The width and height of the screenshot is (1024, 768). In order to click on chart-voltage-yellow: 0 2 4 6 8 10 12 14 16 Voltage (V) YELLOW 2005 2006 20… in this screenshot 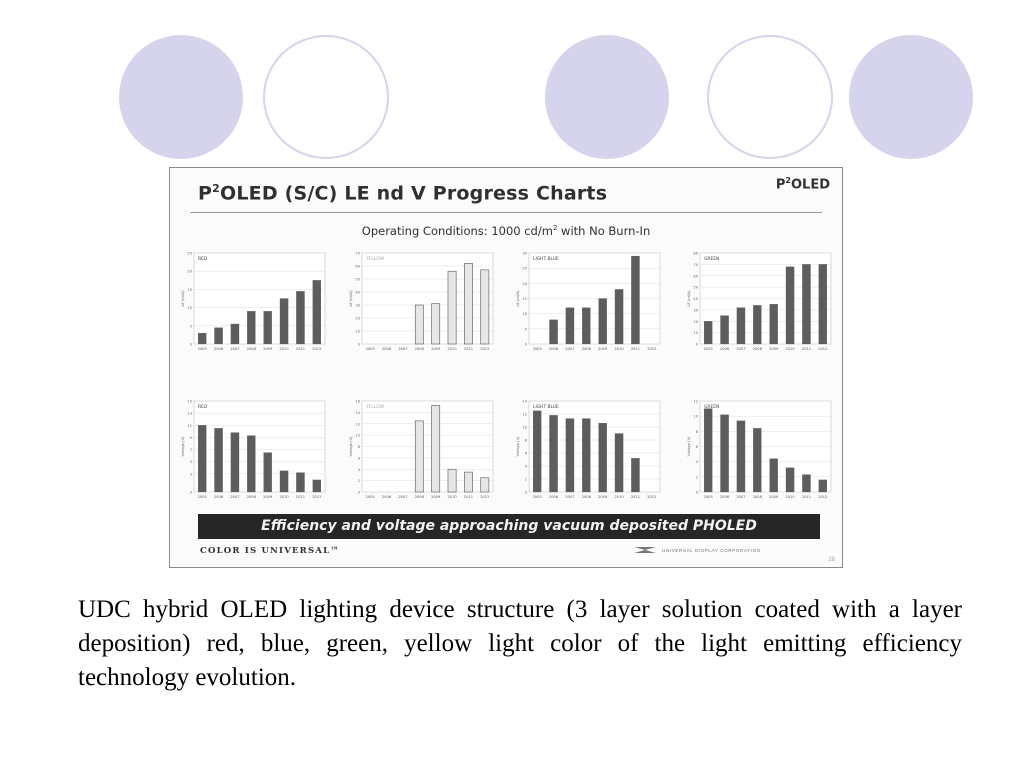, I will do `click(421, 449)`.